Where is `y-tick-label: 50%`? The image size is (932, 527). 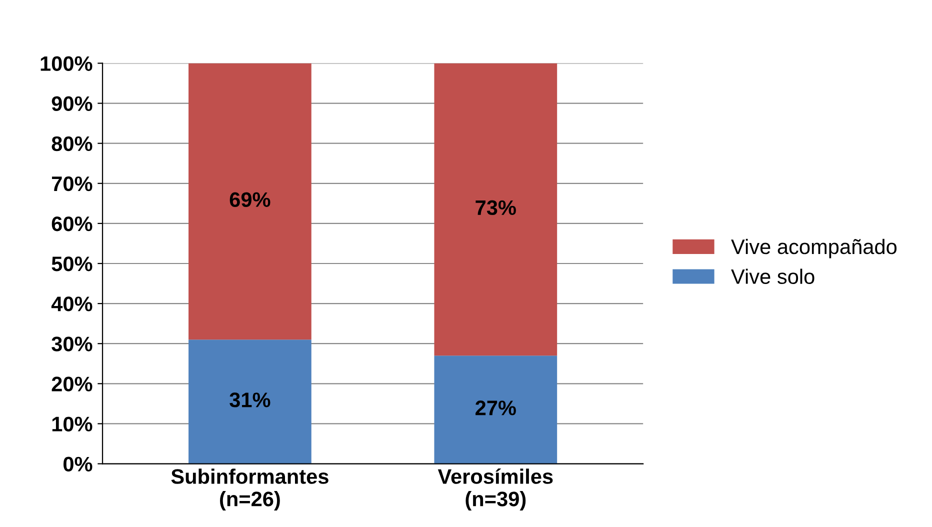 y-tick-label: 50% is located at coordinates (72, 264).